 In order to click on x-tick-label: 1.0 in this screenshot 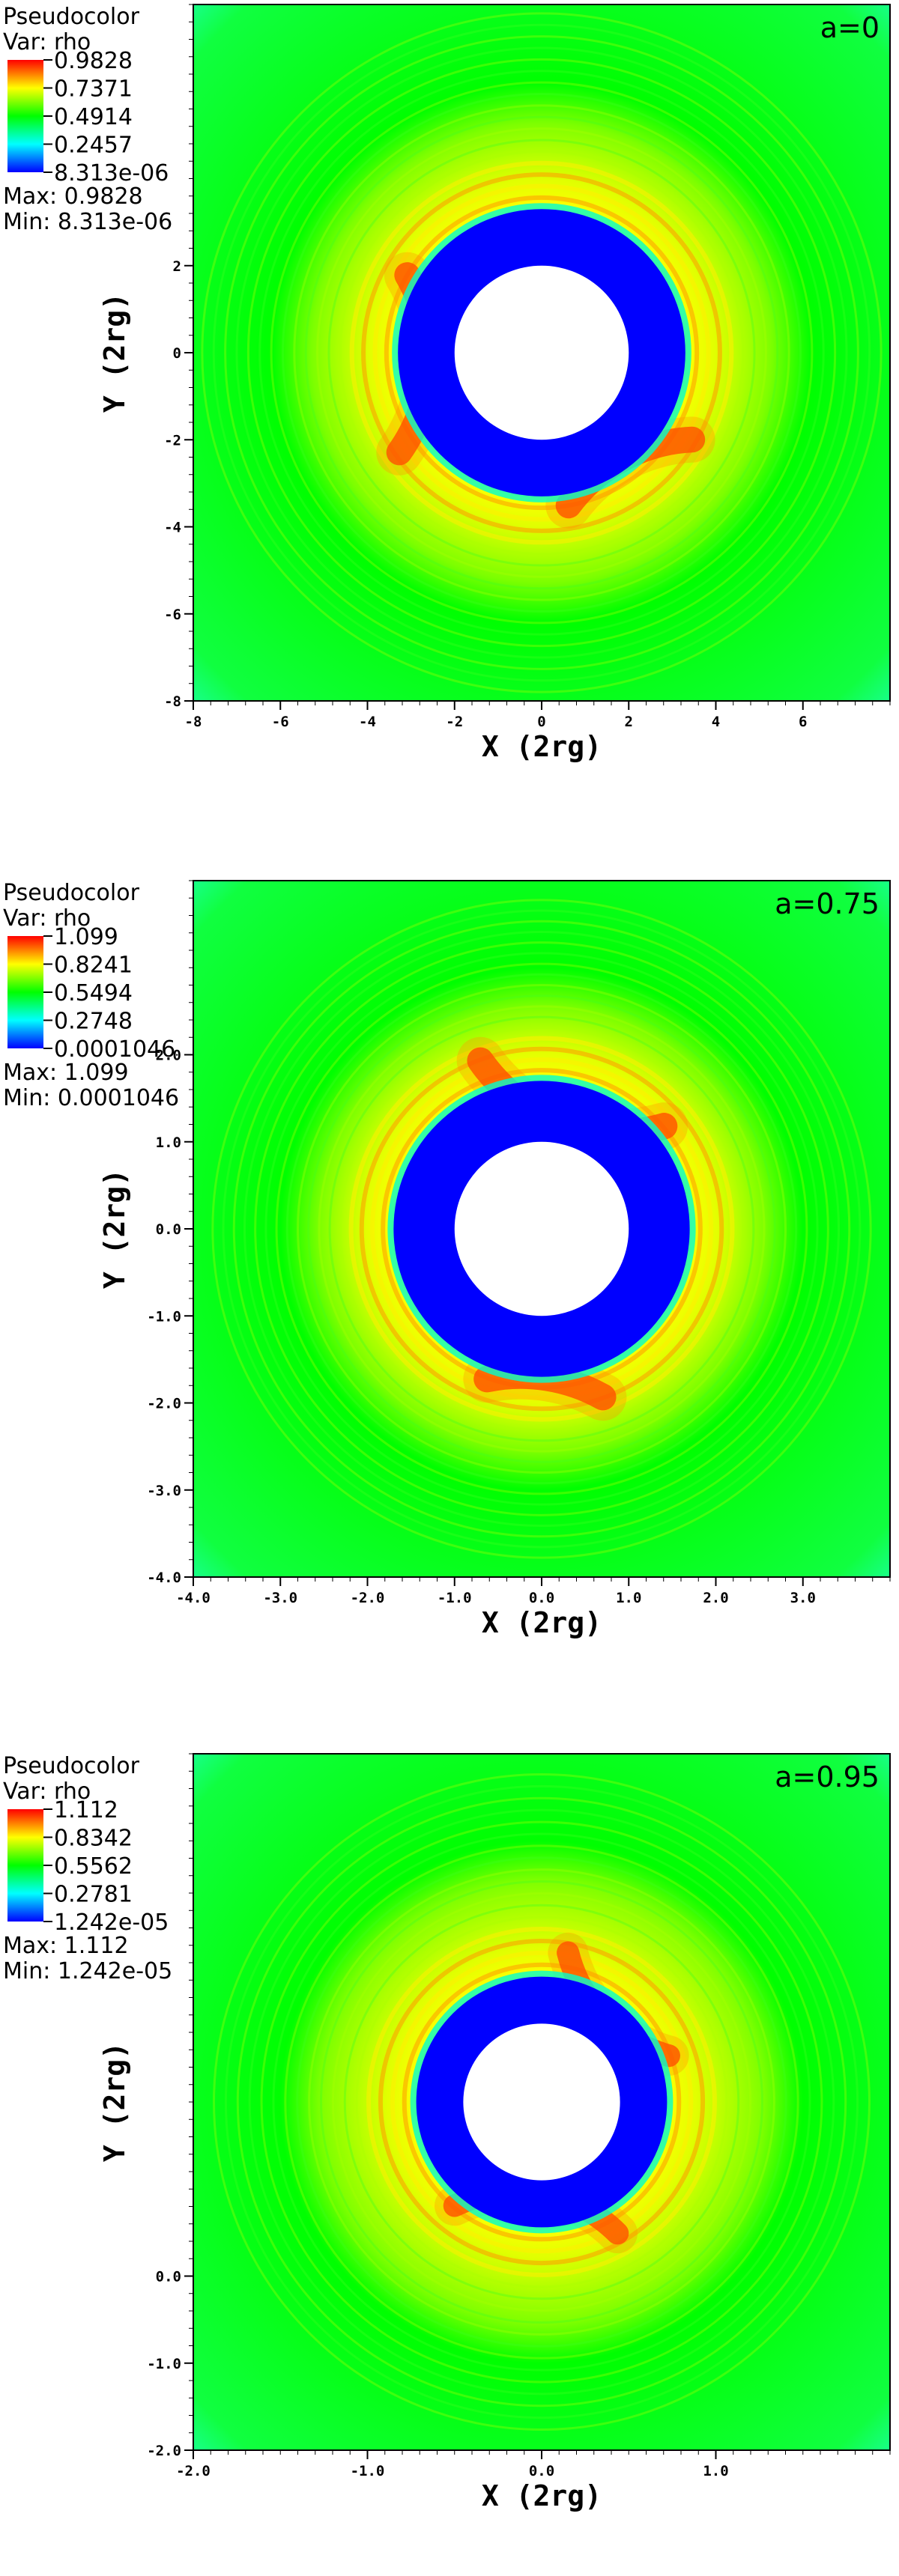, I will do `click(628, 1598)`.